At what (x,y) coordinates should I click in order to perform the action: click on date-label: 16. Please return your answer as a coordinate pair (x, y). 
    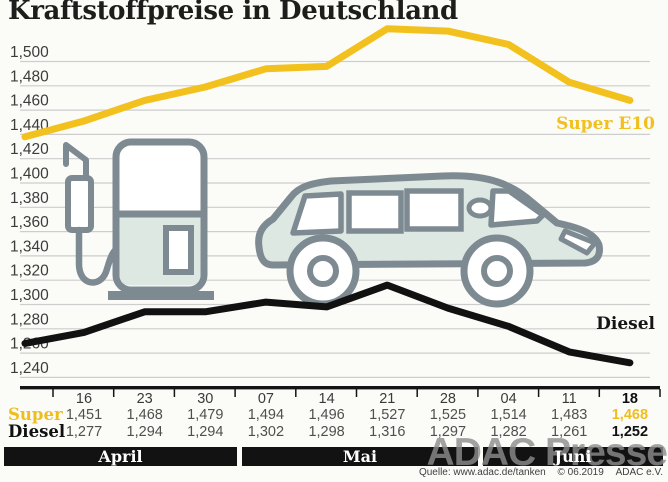
    Looking at the image, I should click on (84, 399).